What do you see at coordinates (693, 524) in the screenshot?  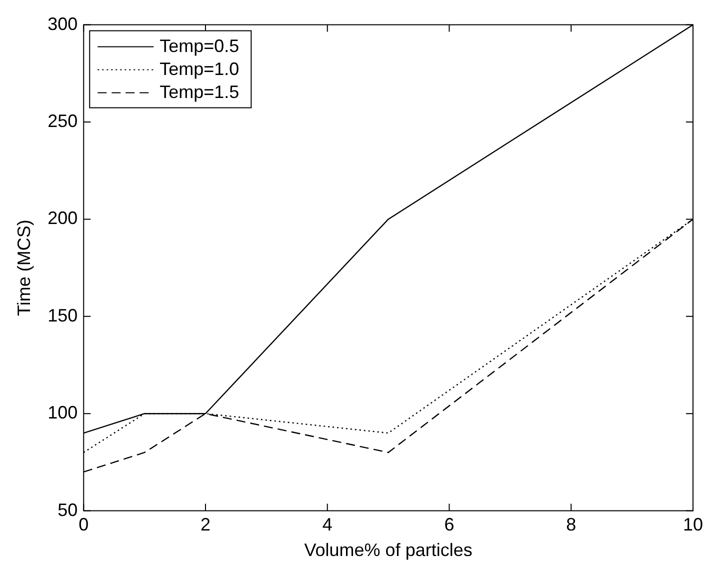 I see `x-tick-label: 10` at bounding box center [693, 524].